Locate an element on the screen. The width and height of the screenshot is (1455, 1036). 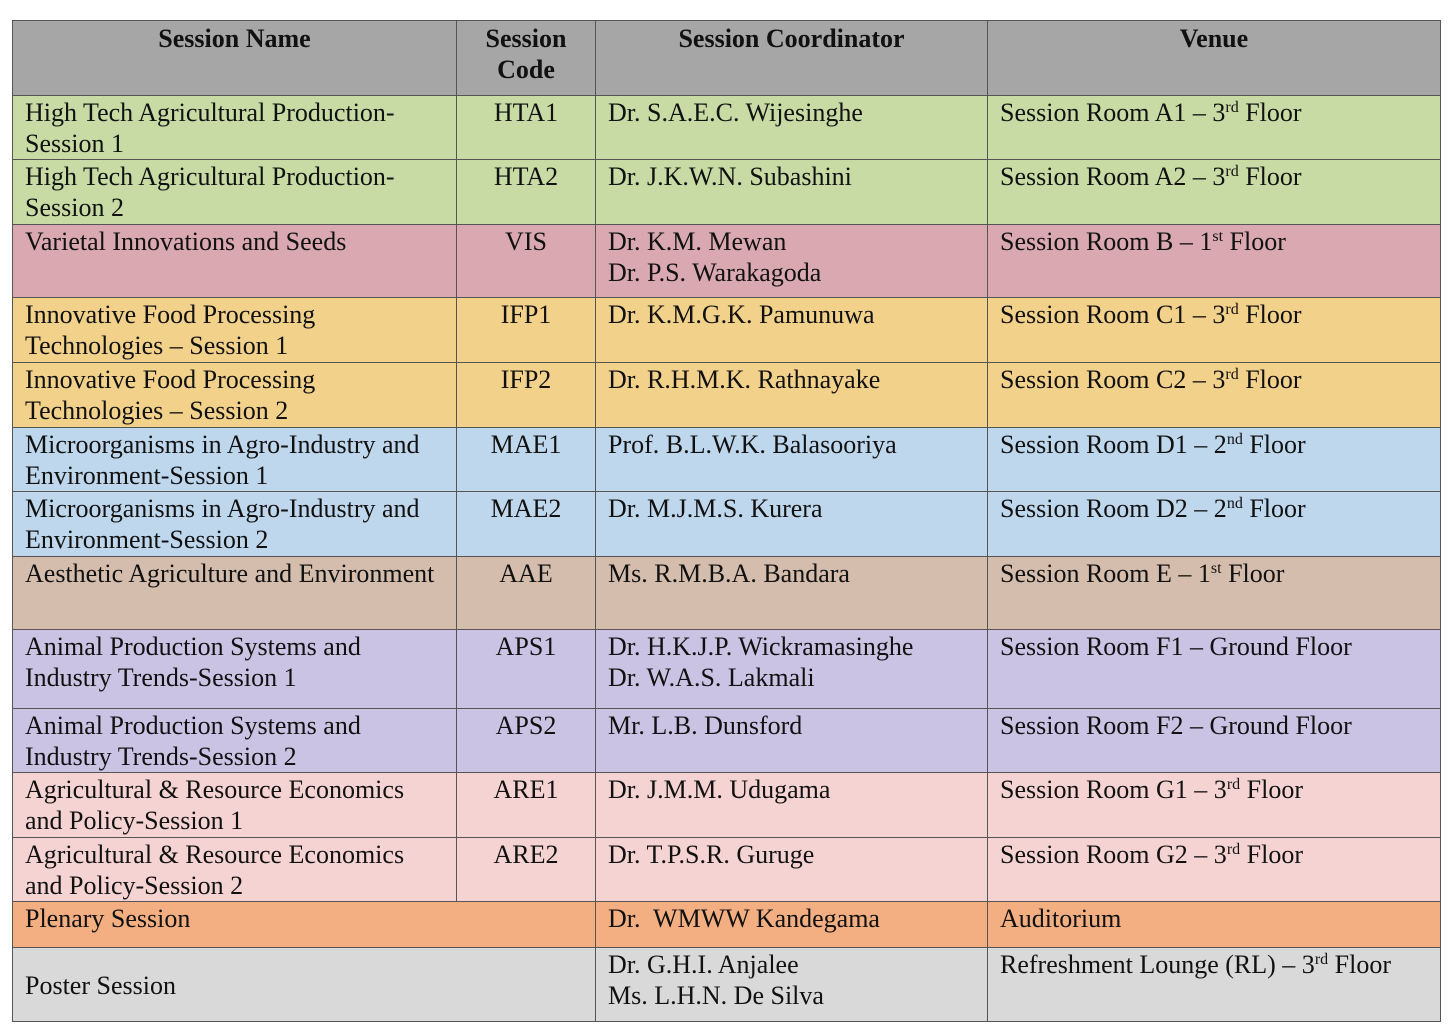
venue: Session Room A2 – 3rd Floor is located at coordinates (1214, 192).